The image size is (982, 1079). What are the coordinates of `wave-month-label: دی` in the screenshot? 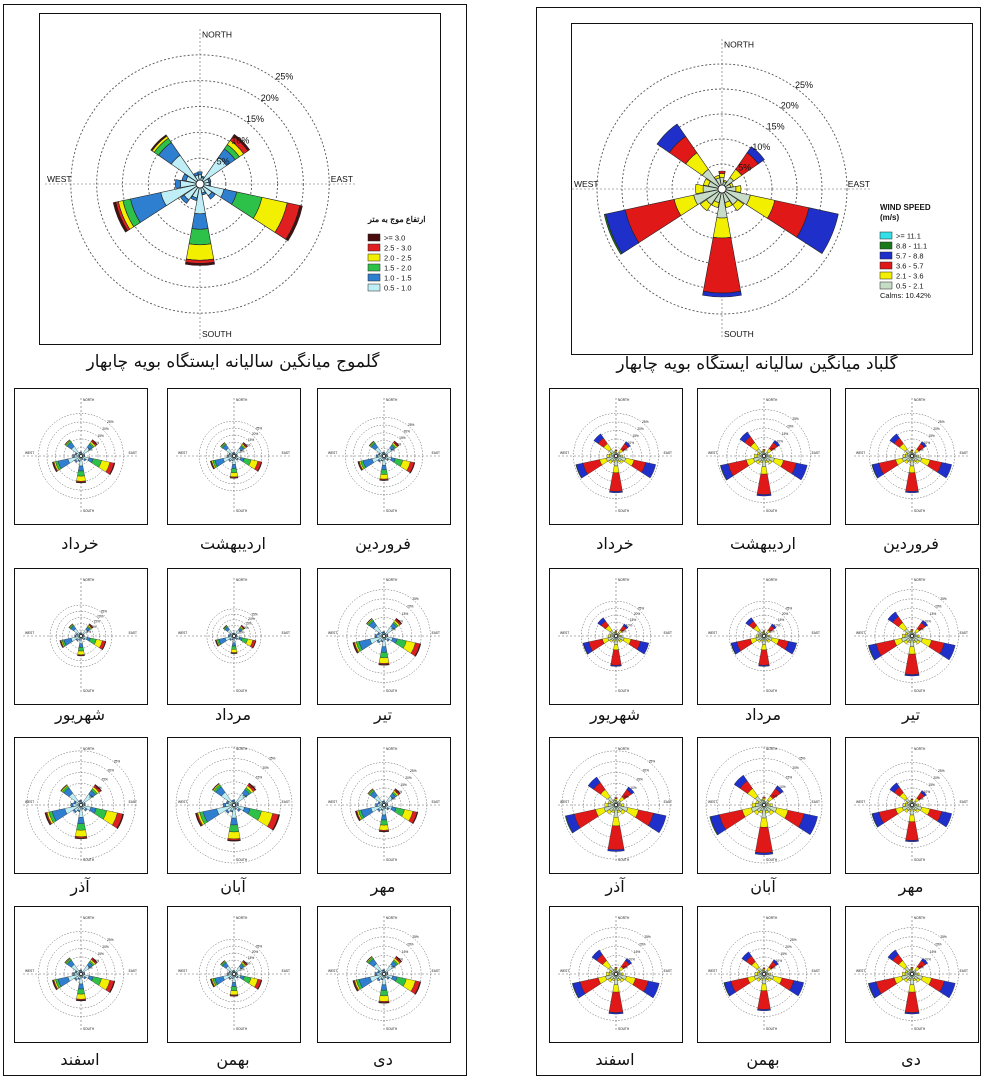 It's located at (383, 1059).